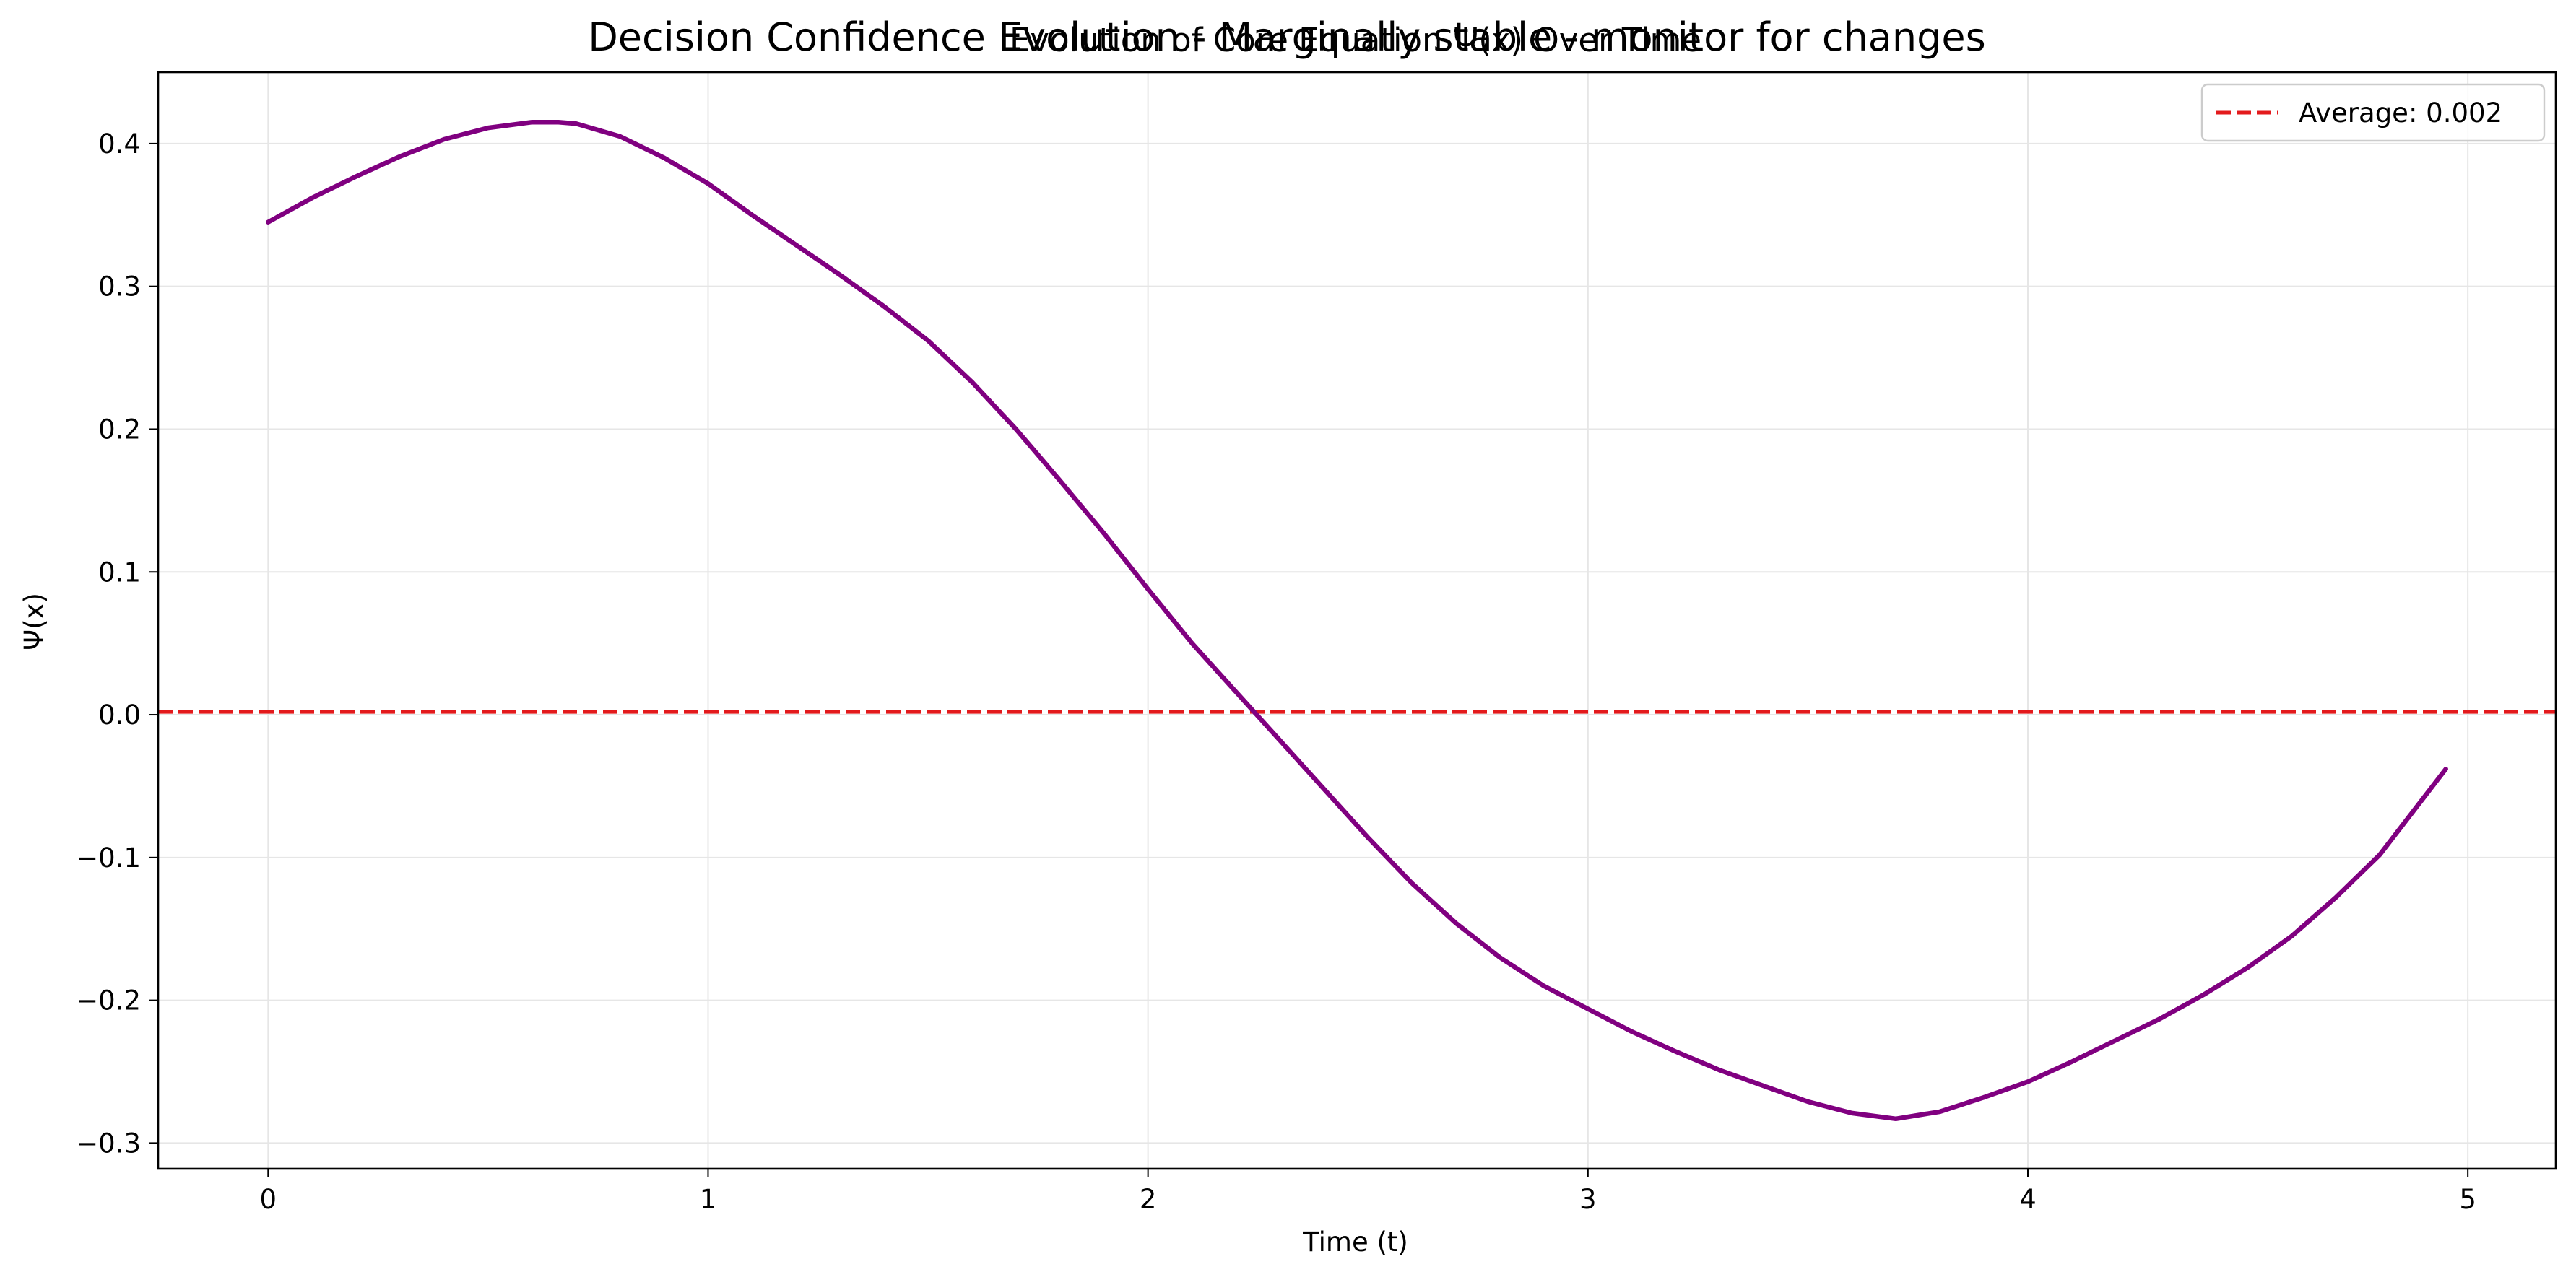 This screenshot has width=2576, height=1285. I want to click on y-axis-label: Ψ(x), so click(34, 622).